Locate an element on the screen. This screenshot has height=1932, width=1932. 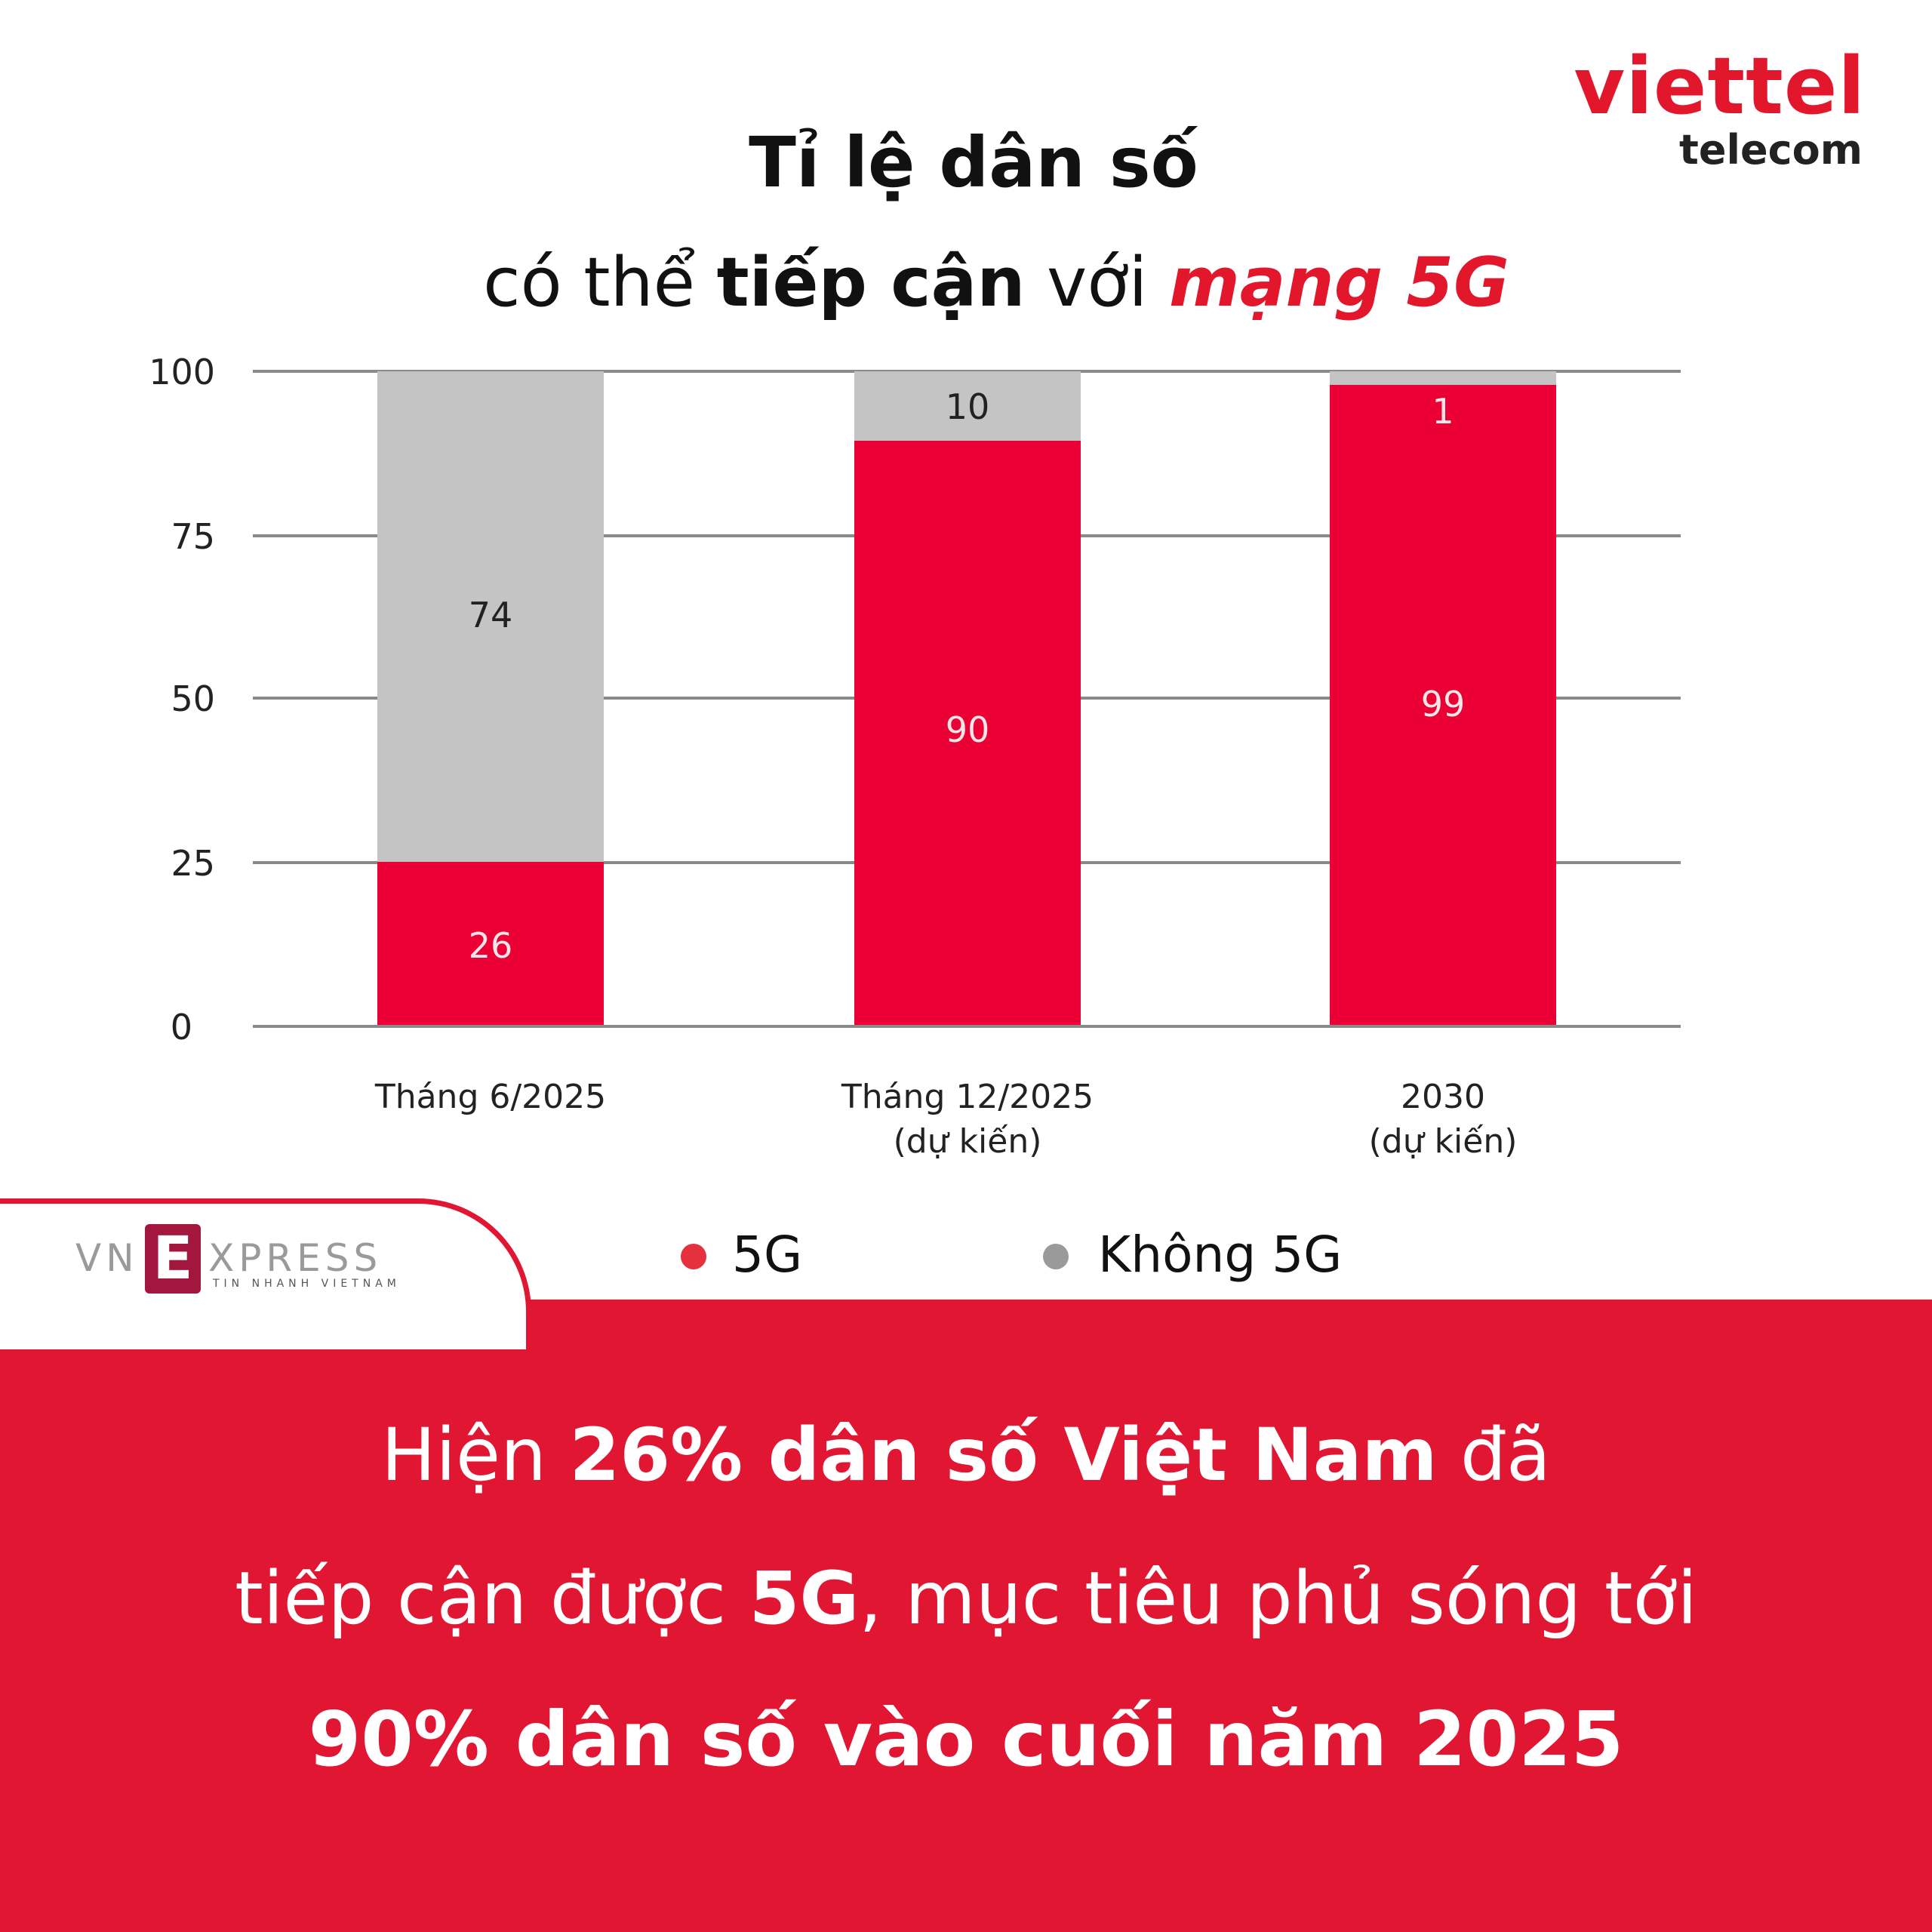
legend-dot-no-5g-icon is located at coordinates (1056, 1256).